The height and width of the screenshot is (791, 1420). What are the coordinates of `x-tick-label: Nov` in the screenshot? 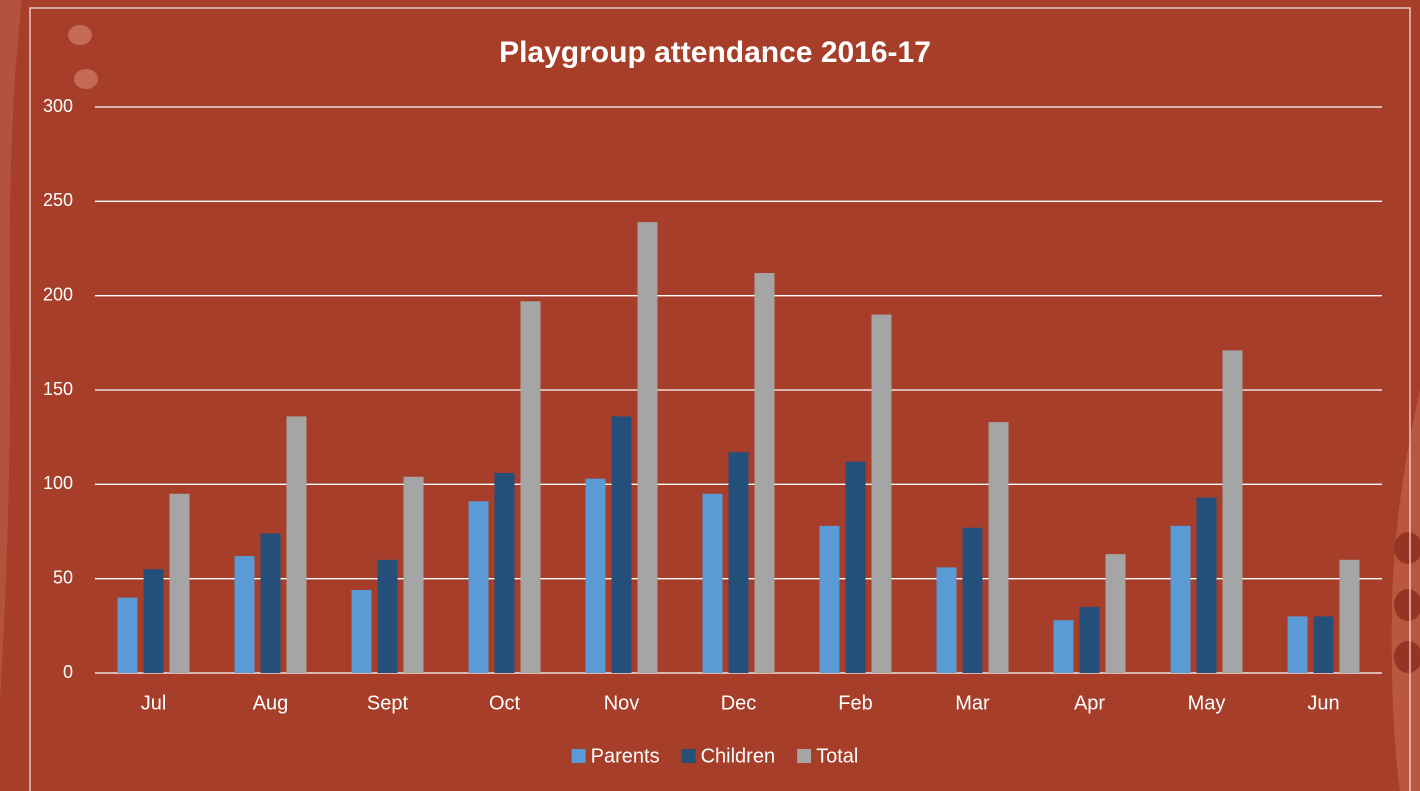 It's located at (622, 703).